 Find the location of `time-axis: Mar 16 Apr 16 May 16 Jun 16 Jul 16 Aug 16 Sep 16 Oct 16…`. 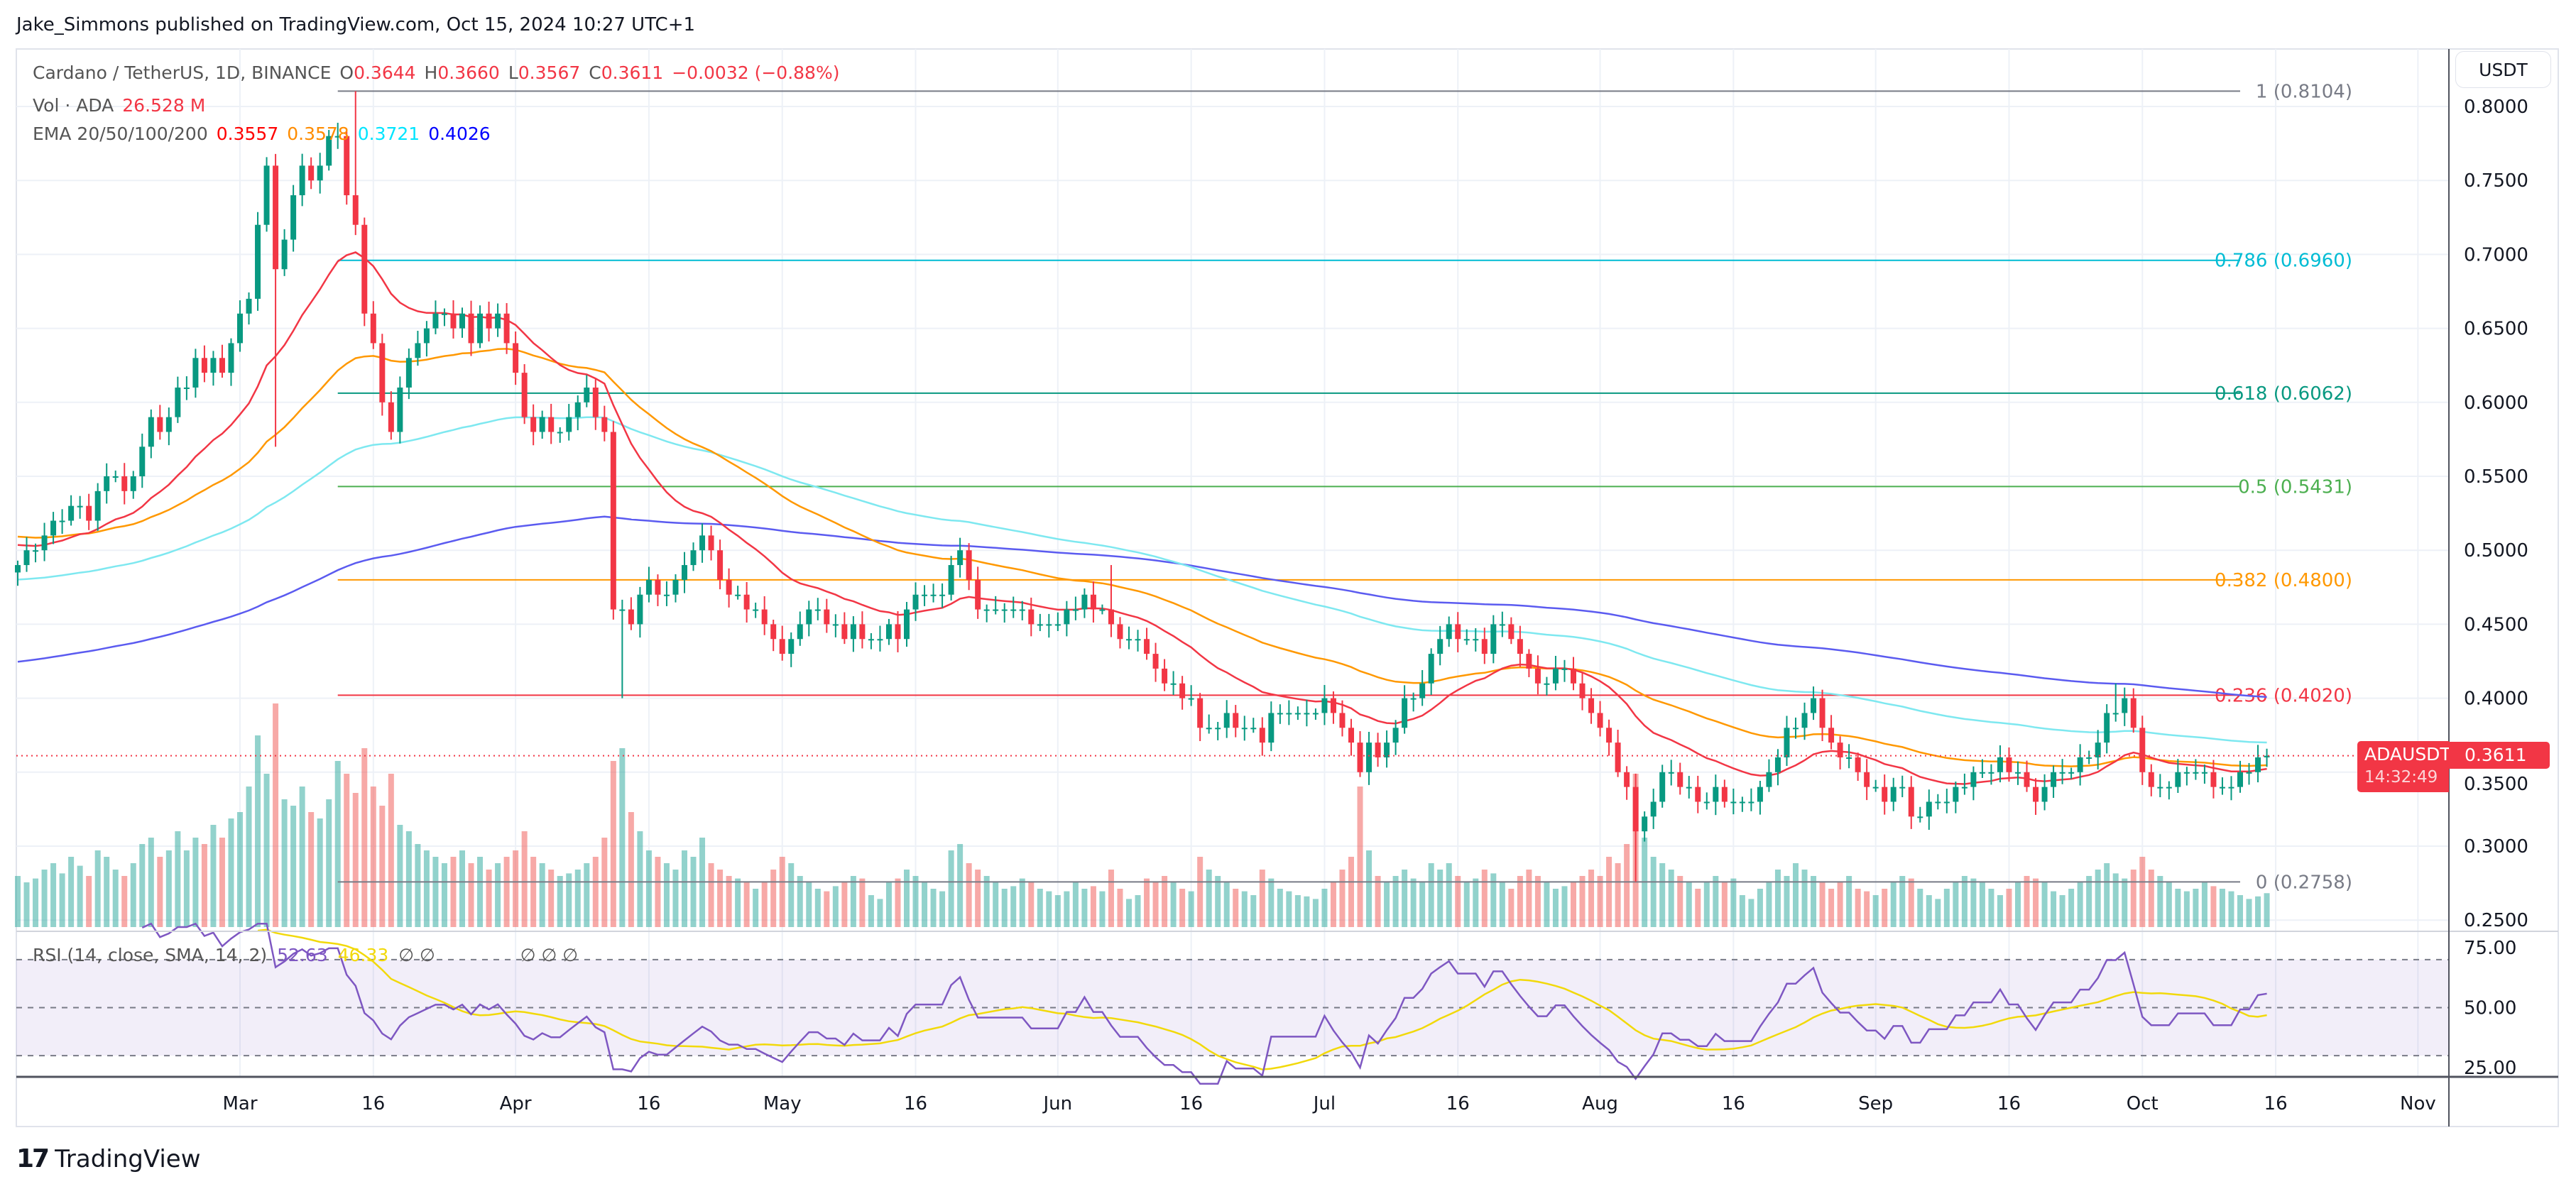

time-axis: Mar 16 Apr 16 May 16 Jun 16 Jul 16 Aug 16 Sep 16 Oct 16… is located at coordinates (1328, 1104).